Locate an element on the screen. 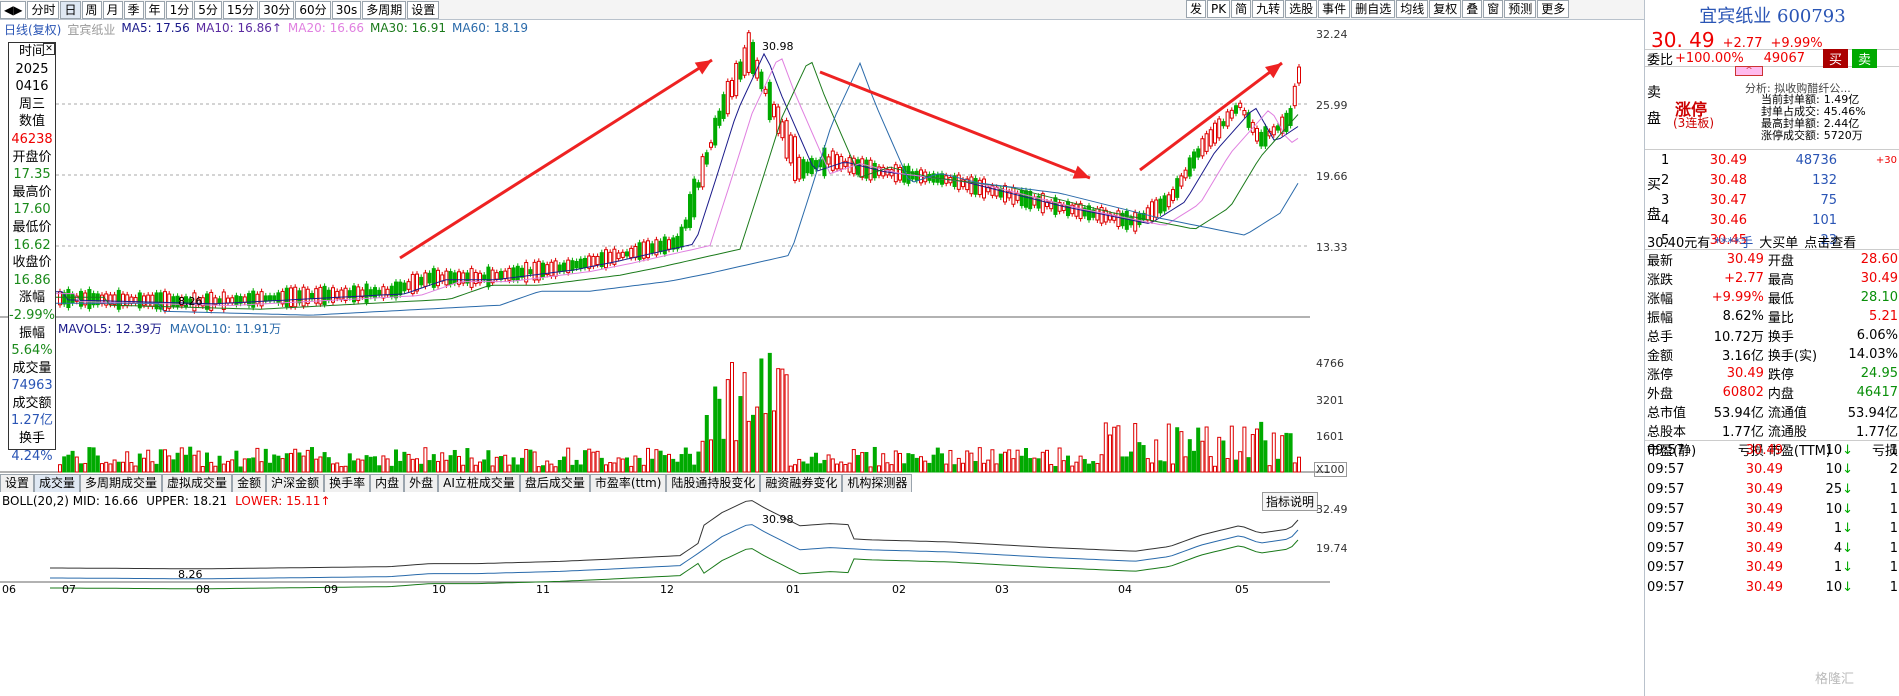 The image size is (1899, 696). toolbar-button: 窗 is located at coordinates (1493, 9).